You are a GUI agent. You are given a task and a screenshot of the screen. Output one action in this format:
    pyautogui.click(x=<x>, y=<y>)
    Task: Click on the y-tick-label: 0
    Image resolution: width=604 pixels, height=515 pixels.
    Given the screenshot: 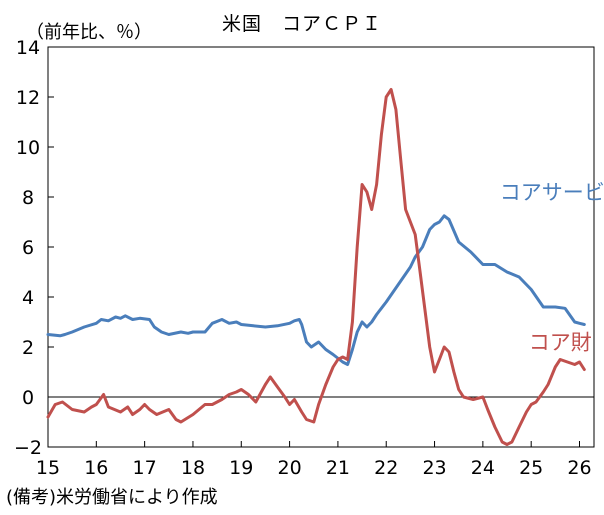 What is the action you would take?
    pyautogui.click(x=28, y=398)
    